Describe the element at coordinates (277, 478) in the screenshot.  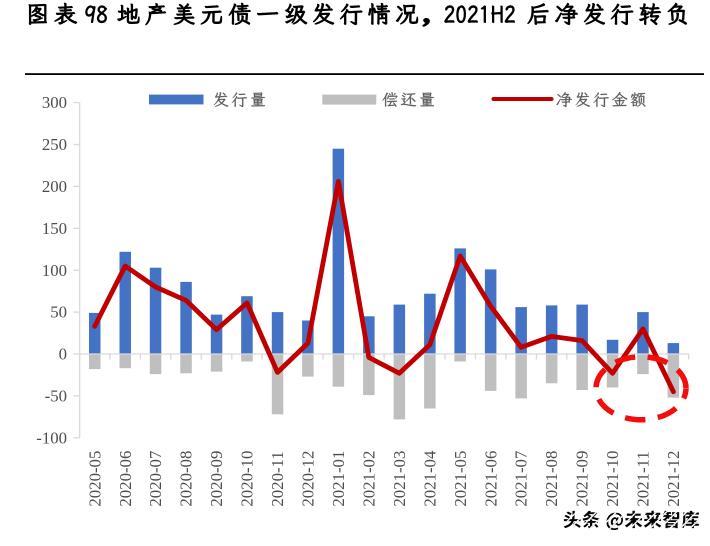
I see `svg-text: 2020-11` at that location.